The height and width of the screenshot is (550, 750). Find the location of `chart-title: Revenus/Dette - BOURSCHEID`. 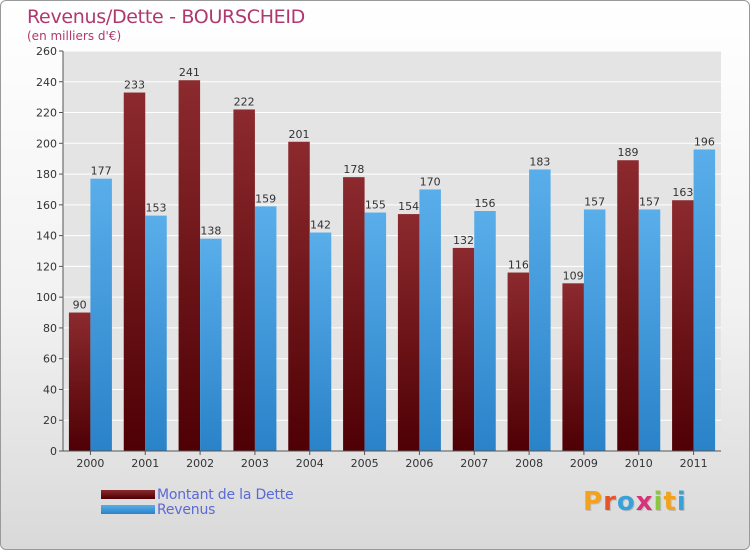

chart-title: Revenus/Dette - BOURSCHEID is located at coordinates (166, 17).